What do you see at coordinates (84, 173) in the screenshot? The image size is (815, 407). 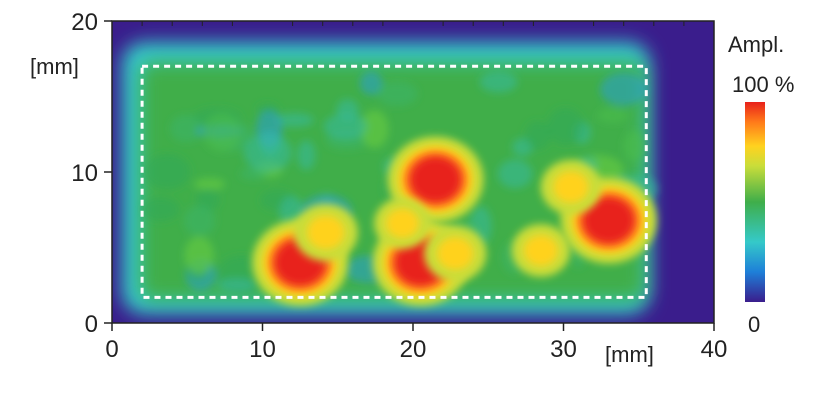 I see `y-tick-label: 10` at bounding box center [84, 173].